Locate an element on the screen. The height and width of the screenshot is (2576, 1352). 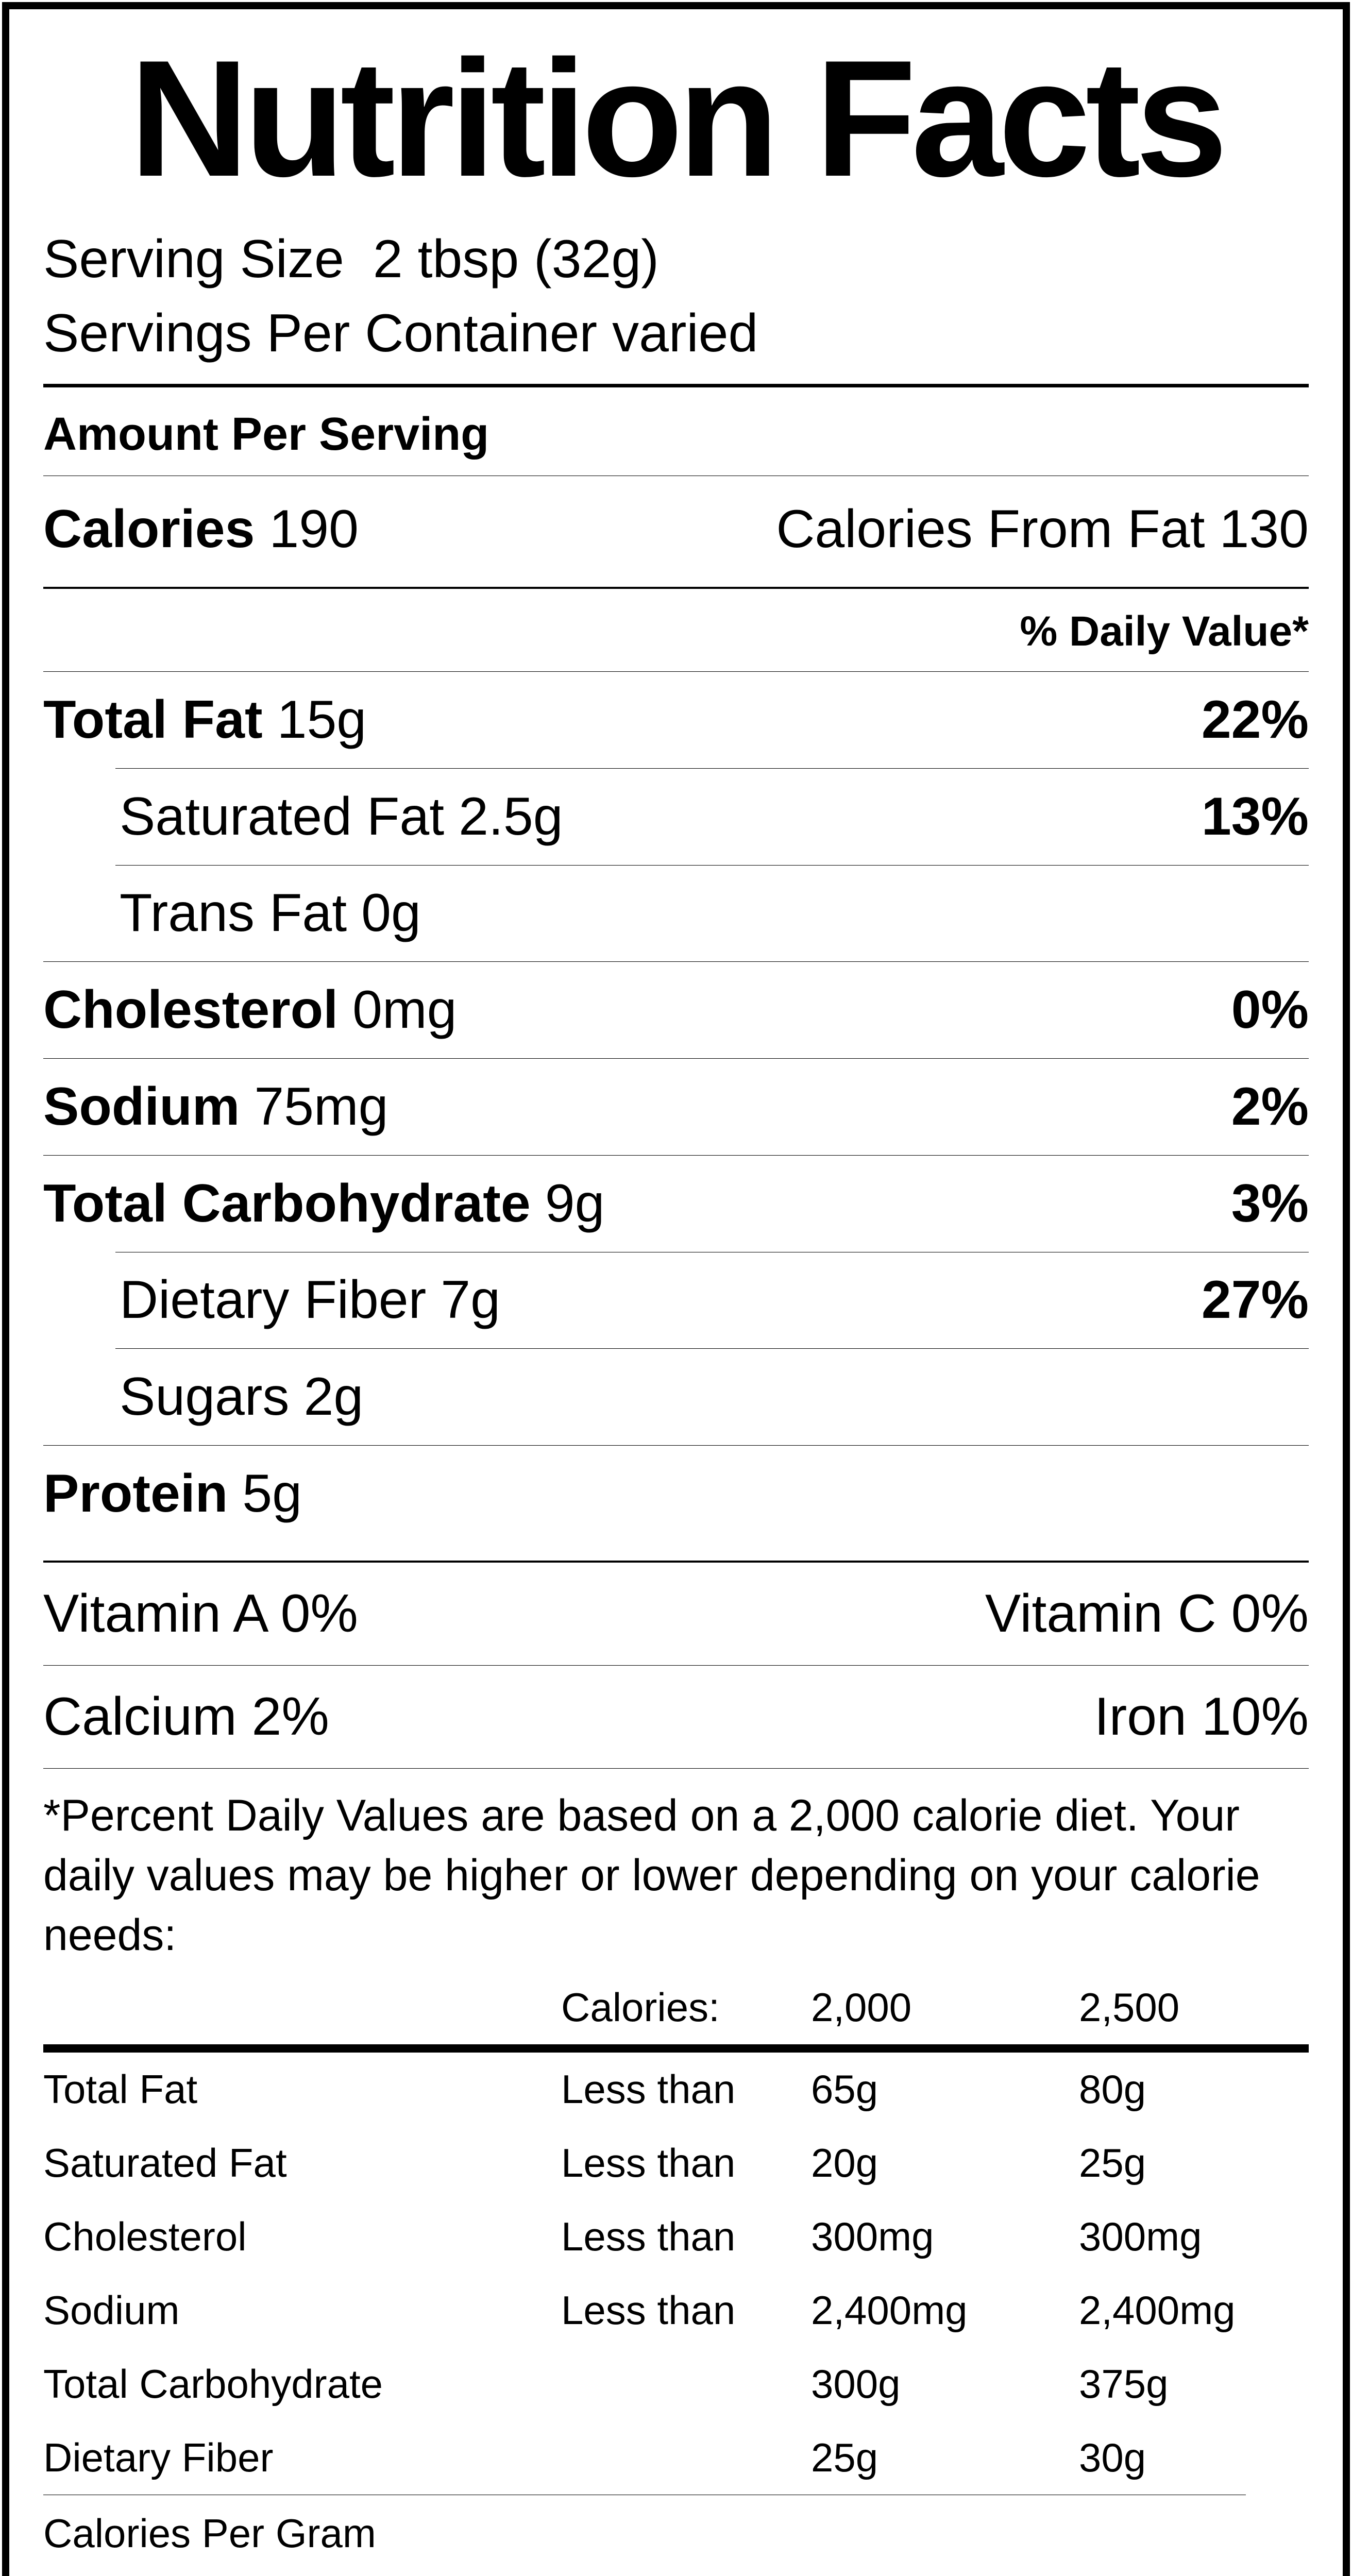
nutrient-dv: 3% is located at coordinates (1270, 1203).